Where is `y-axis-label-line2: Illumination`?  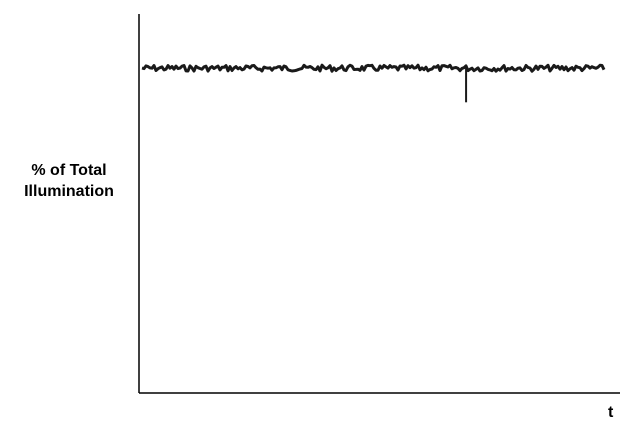
y-axis-label-line2: Illumination is located at coordinates (69, 191).